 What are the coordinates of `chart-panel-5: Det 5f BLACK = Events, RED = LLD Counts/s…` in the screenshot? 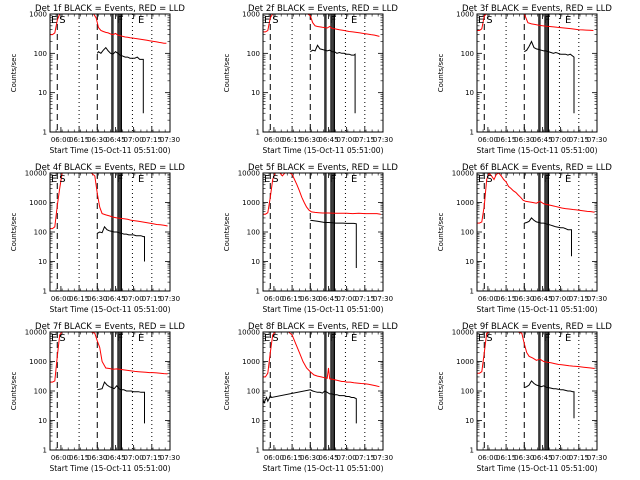 It's located at (310, 238).